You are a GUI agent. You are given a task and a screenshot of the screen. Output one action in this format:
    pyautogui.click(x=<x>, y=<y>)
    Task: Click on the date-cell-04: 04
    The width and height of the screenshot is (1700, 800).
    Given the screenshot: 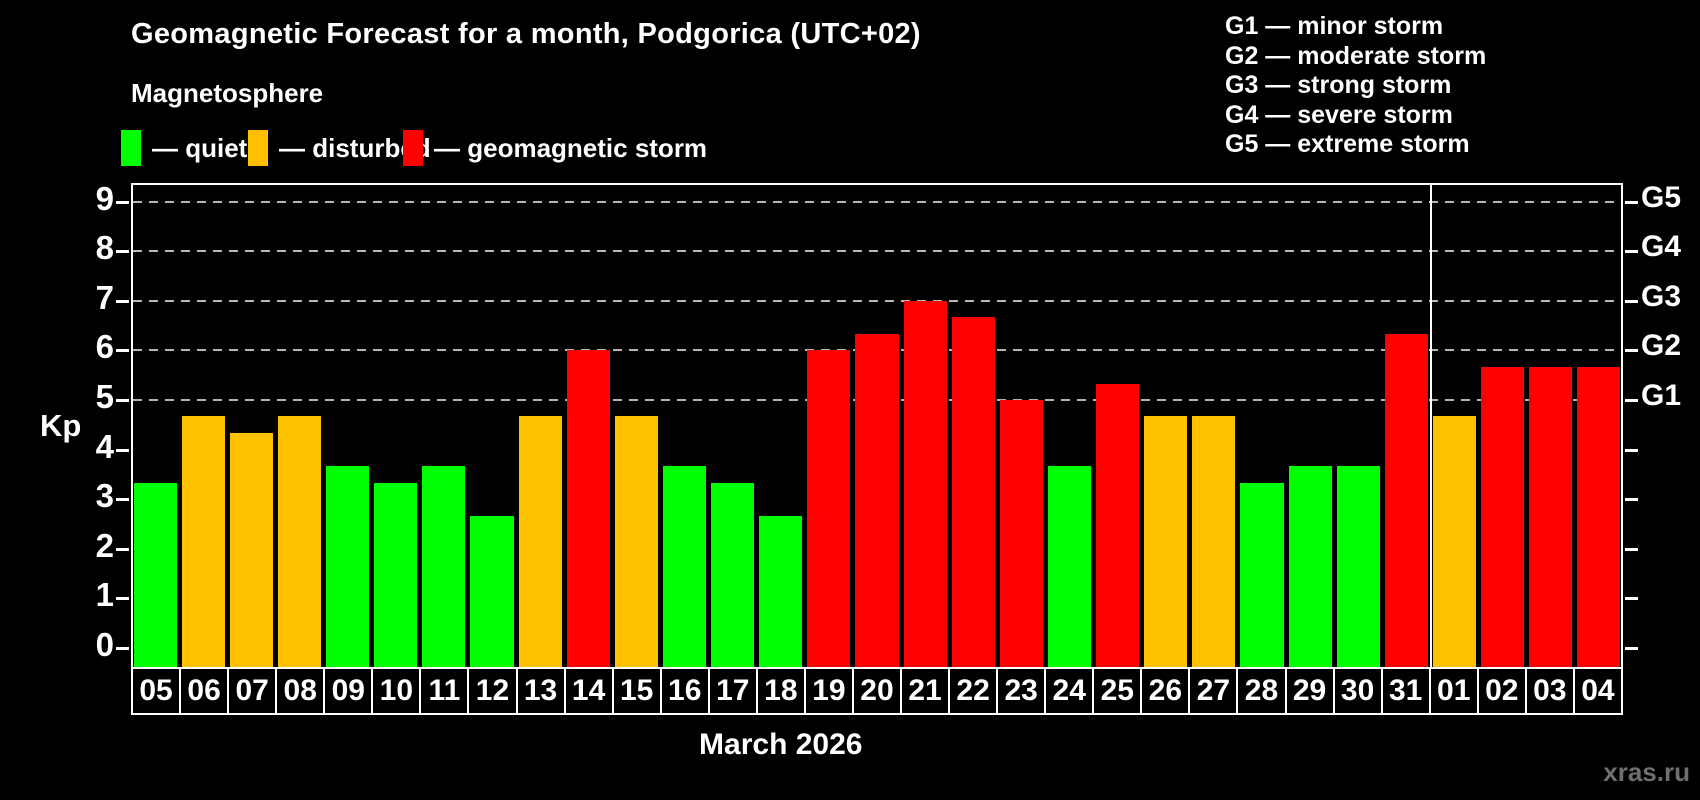 What is the action you would take?
    pyautogui.click(x=1598, y=690)
    